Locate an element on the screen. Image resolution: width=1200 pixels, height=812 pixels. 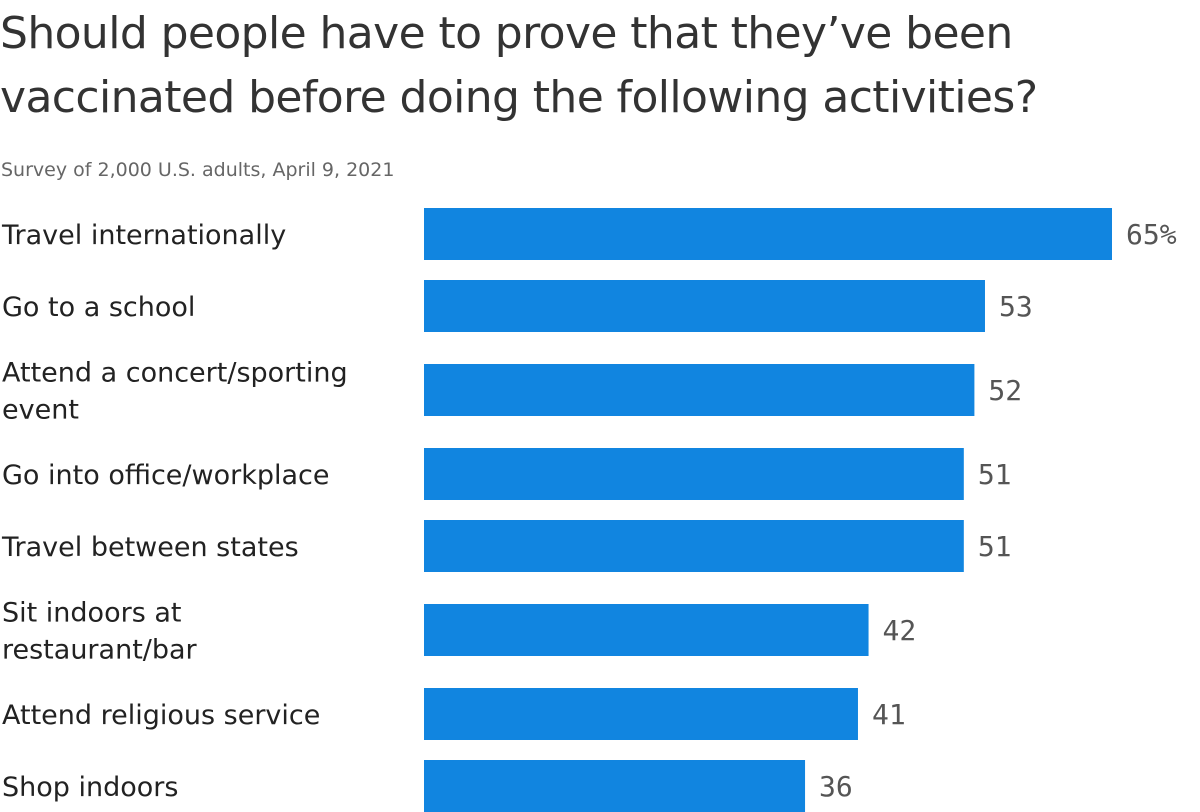
value-label-2: 52 is located at coordinates (1005, 390).